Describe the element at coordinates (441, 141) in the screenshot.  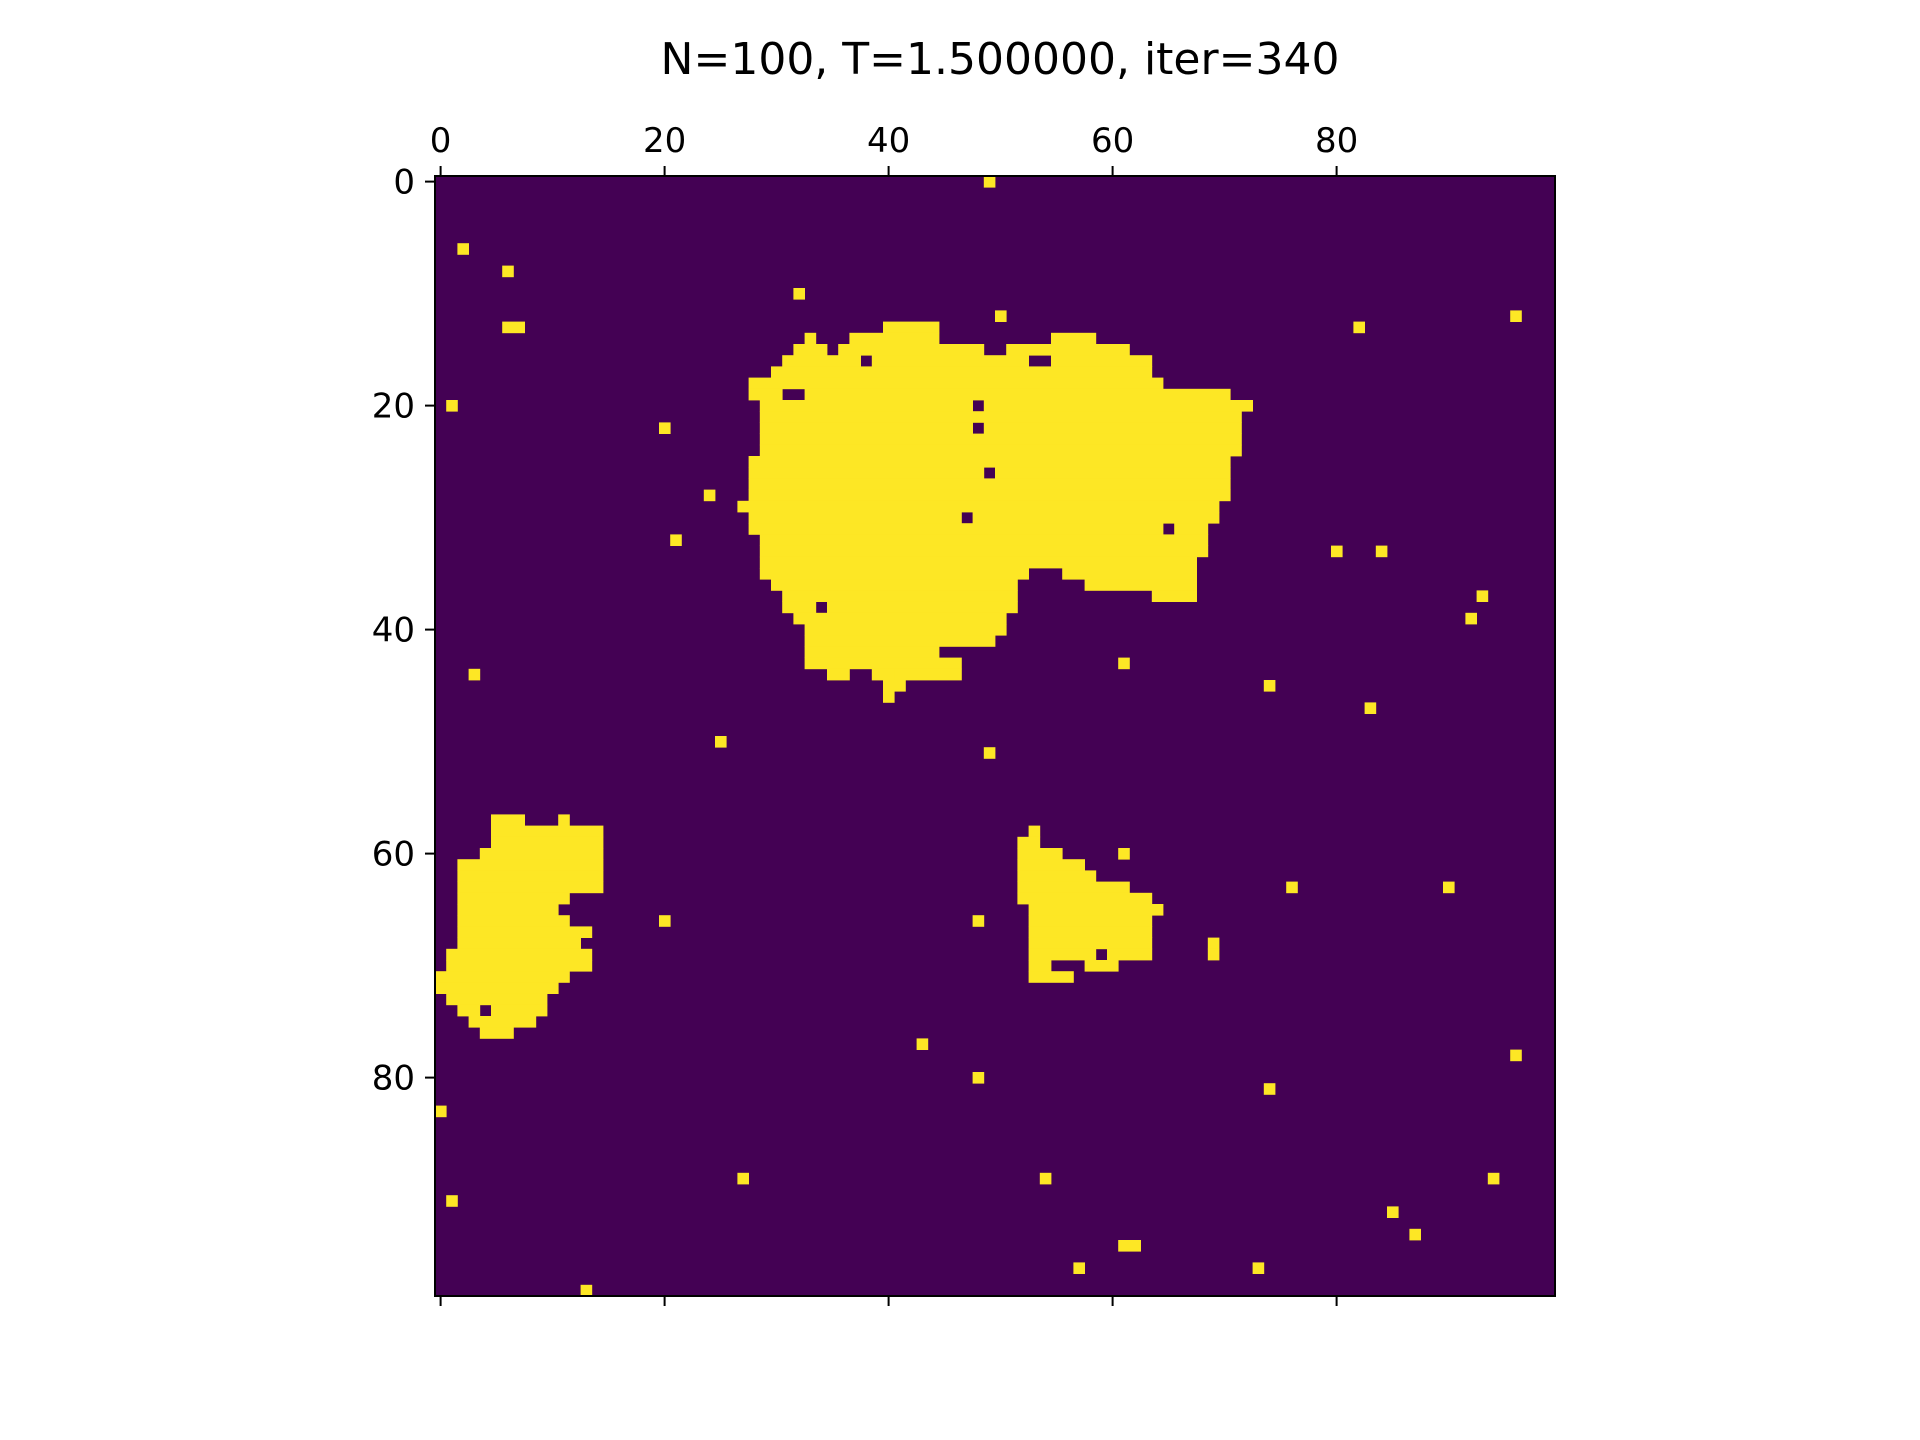
I see `x-tick-label: 0` at that location.